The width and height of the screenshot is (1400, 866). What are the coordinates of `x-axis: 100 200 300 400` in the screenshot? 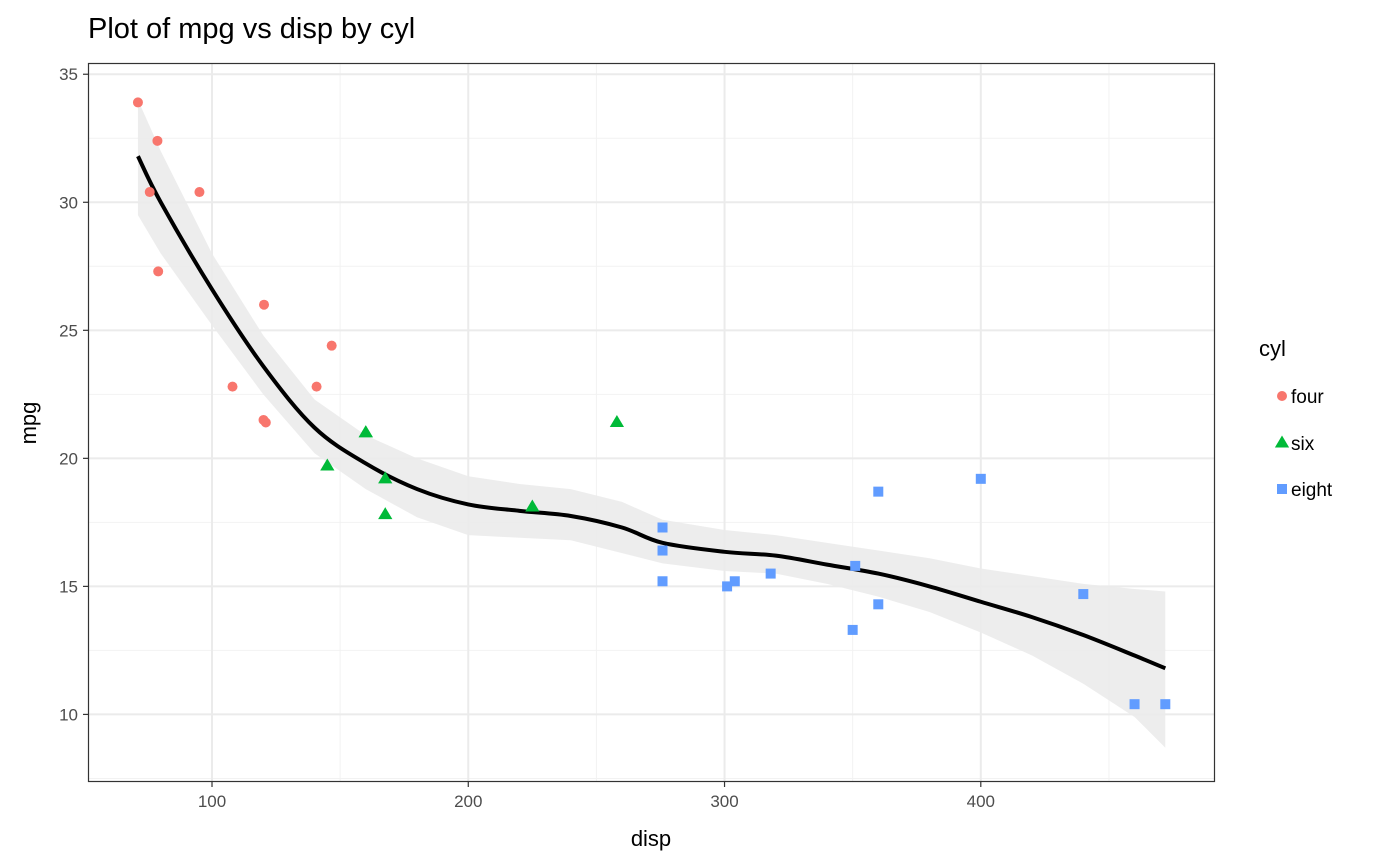 It's located at (596, 796).